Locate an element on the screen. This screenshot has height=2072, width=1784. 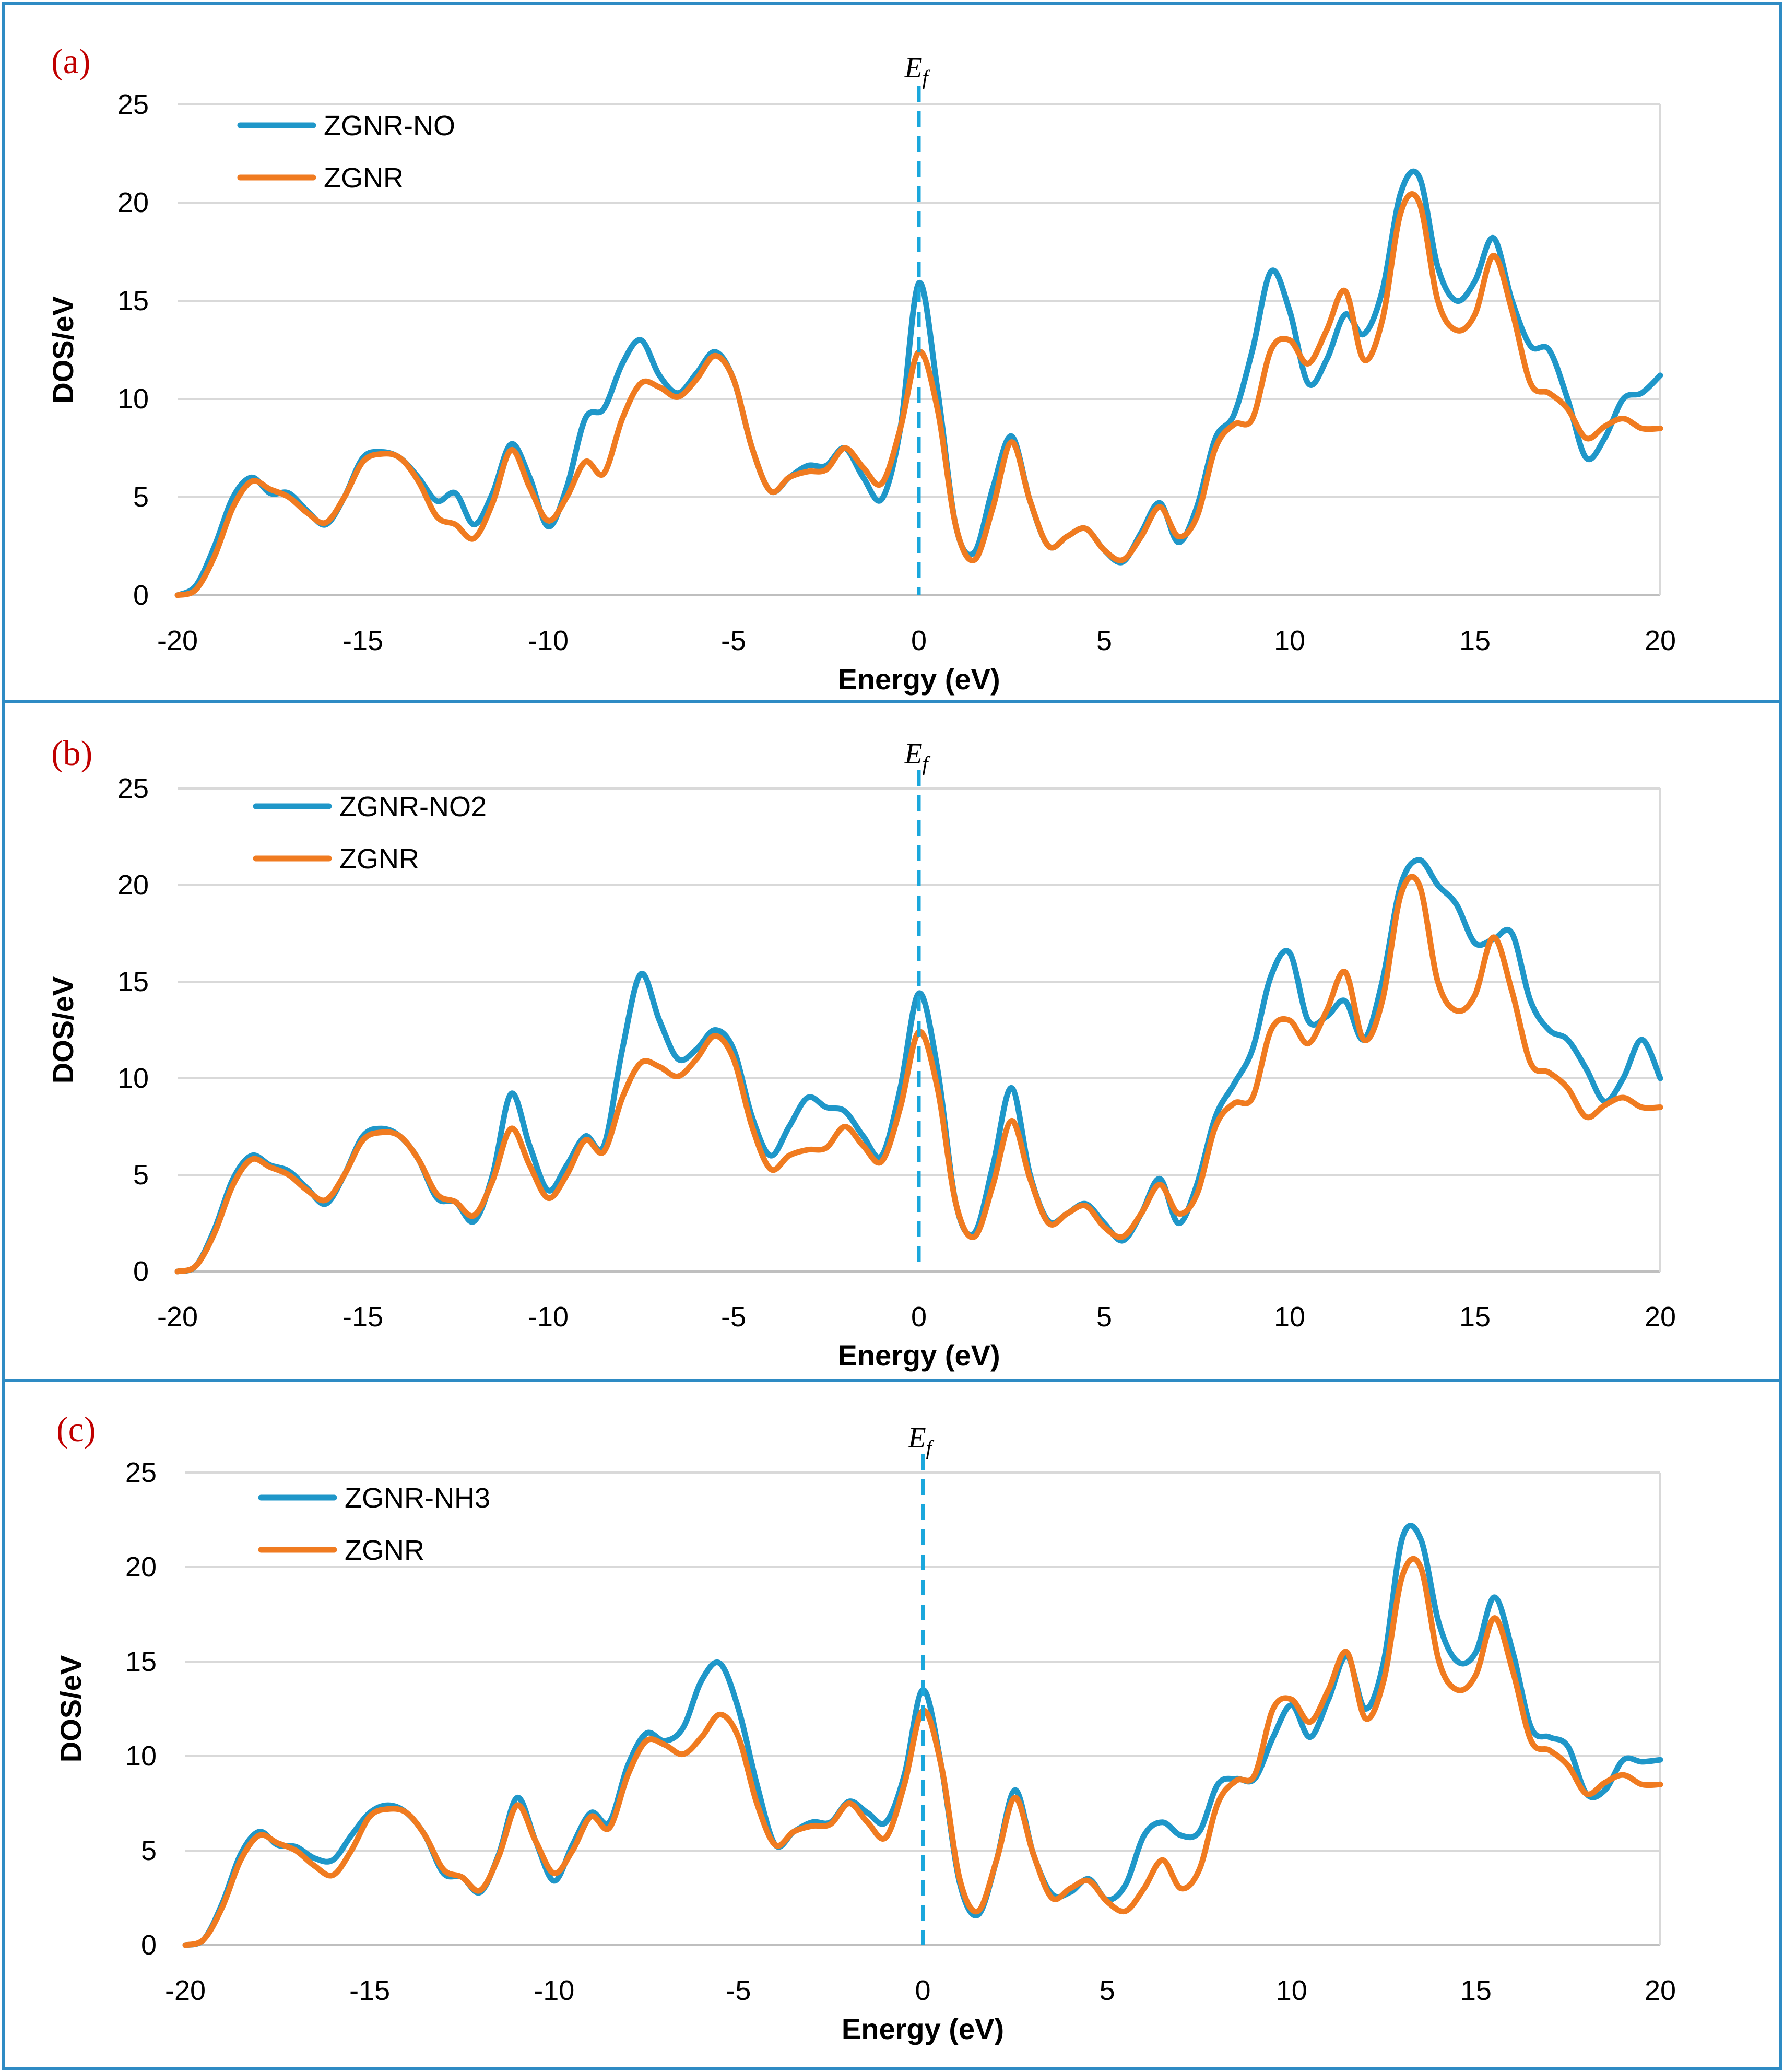
panel-label: (c) is located at coordinates (76, 1429).